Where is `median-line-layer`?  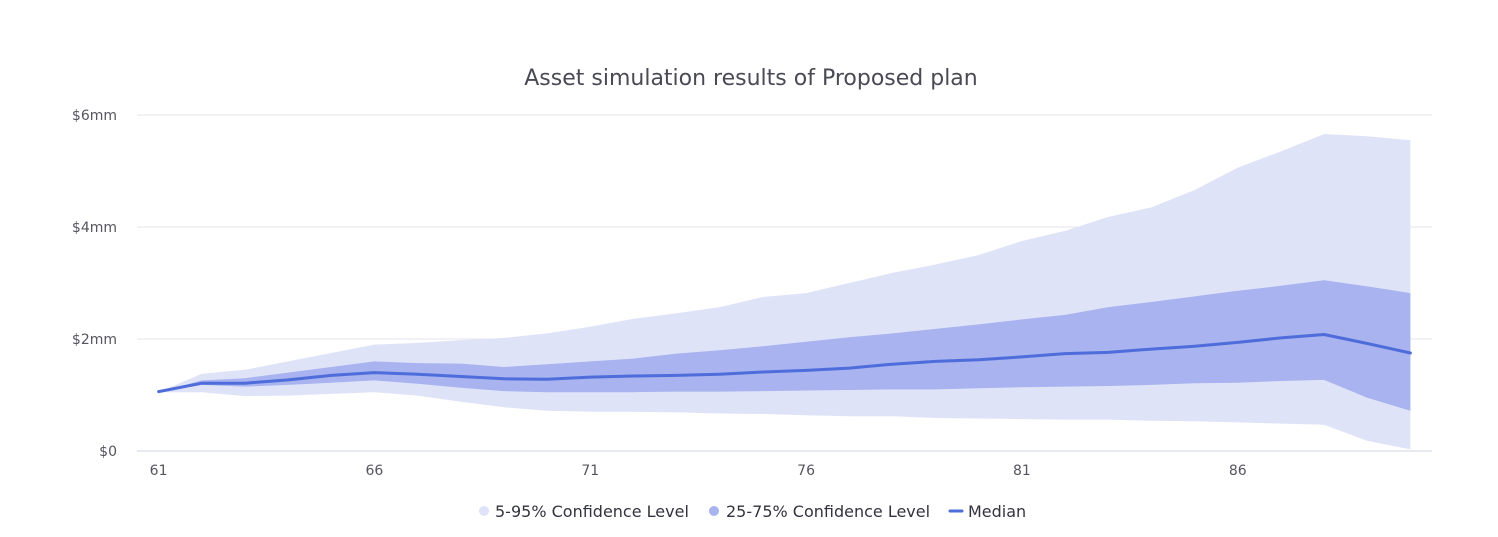 median-line-layer is located at coordinates (784, 363).